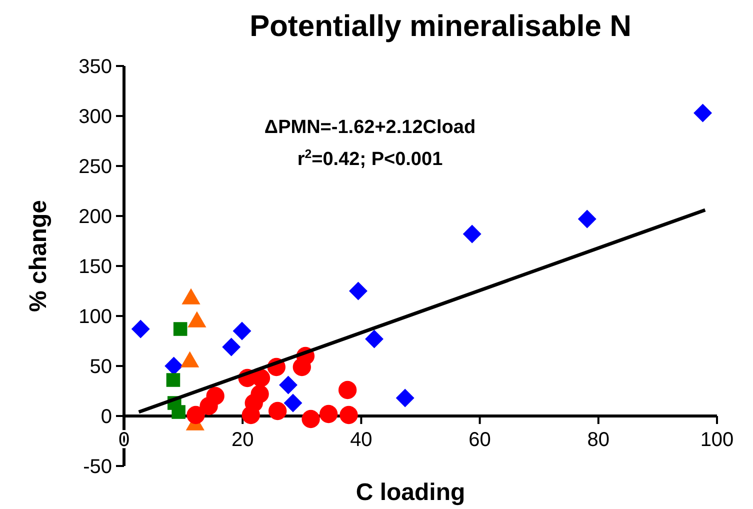 This screenshot has height=509, width=753. Describe the element at coordinates (361, 440) in the screenshot. I see `x-tick-label: 40` at that location.